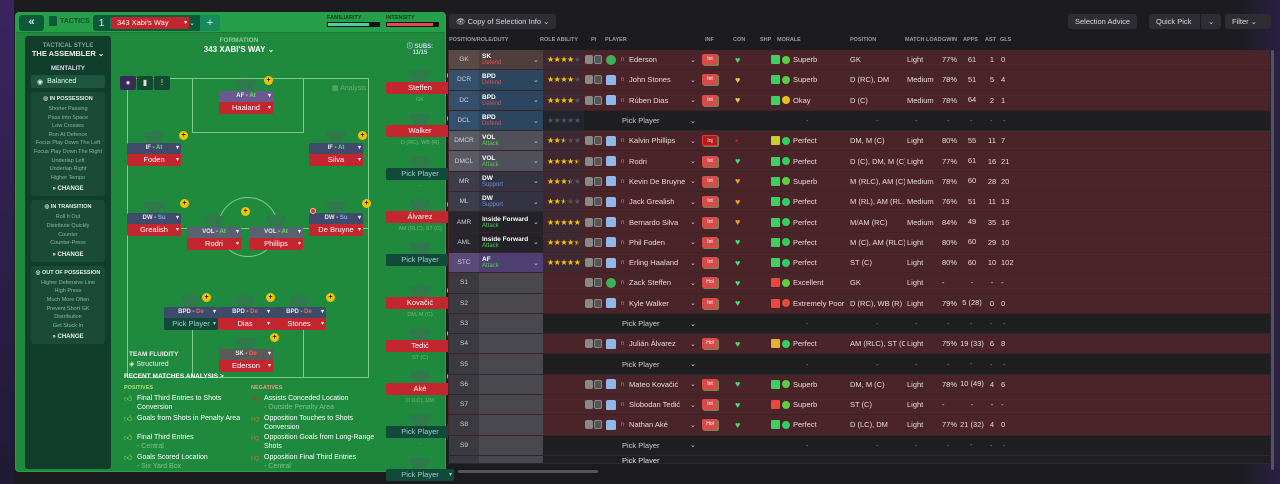 The height and width of the screenshot is (484, 1280). What do you see at coordinates (214, 244) in the screenshot?
I see `player-name-selector: Rodri` at bounding box center [214, 244].